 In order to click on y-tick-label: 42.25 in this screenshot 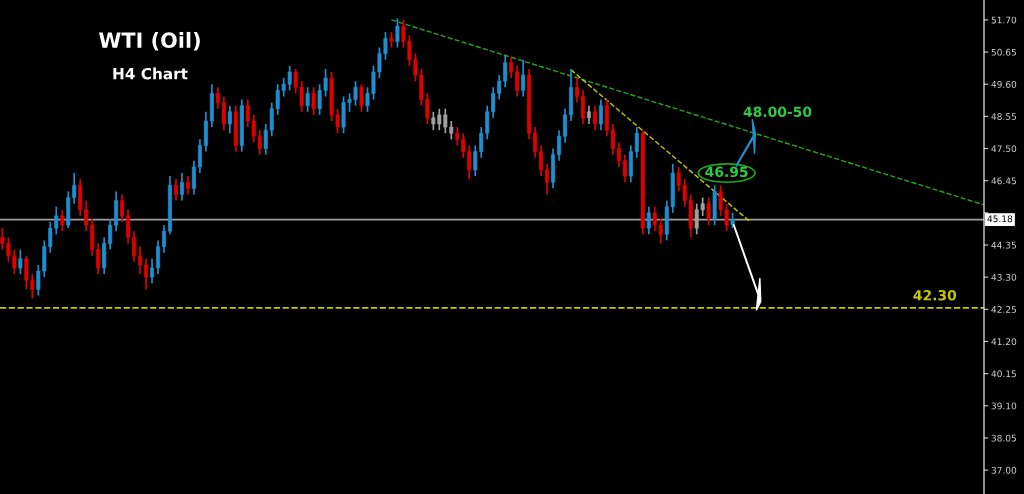, I will do `click(1003, 309)`.